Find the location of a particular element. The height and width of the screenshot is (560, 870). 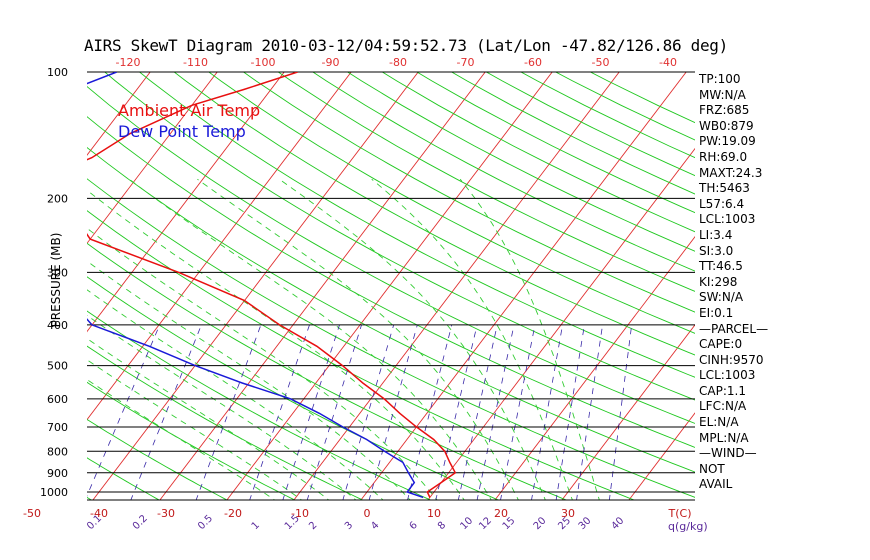

stat-tp: TP:100 is located at coordinates (720, 79).